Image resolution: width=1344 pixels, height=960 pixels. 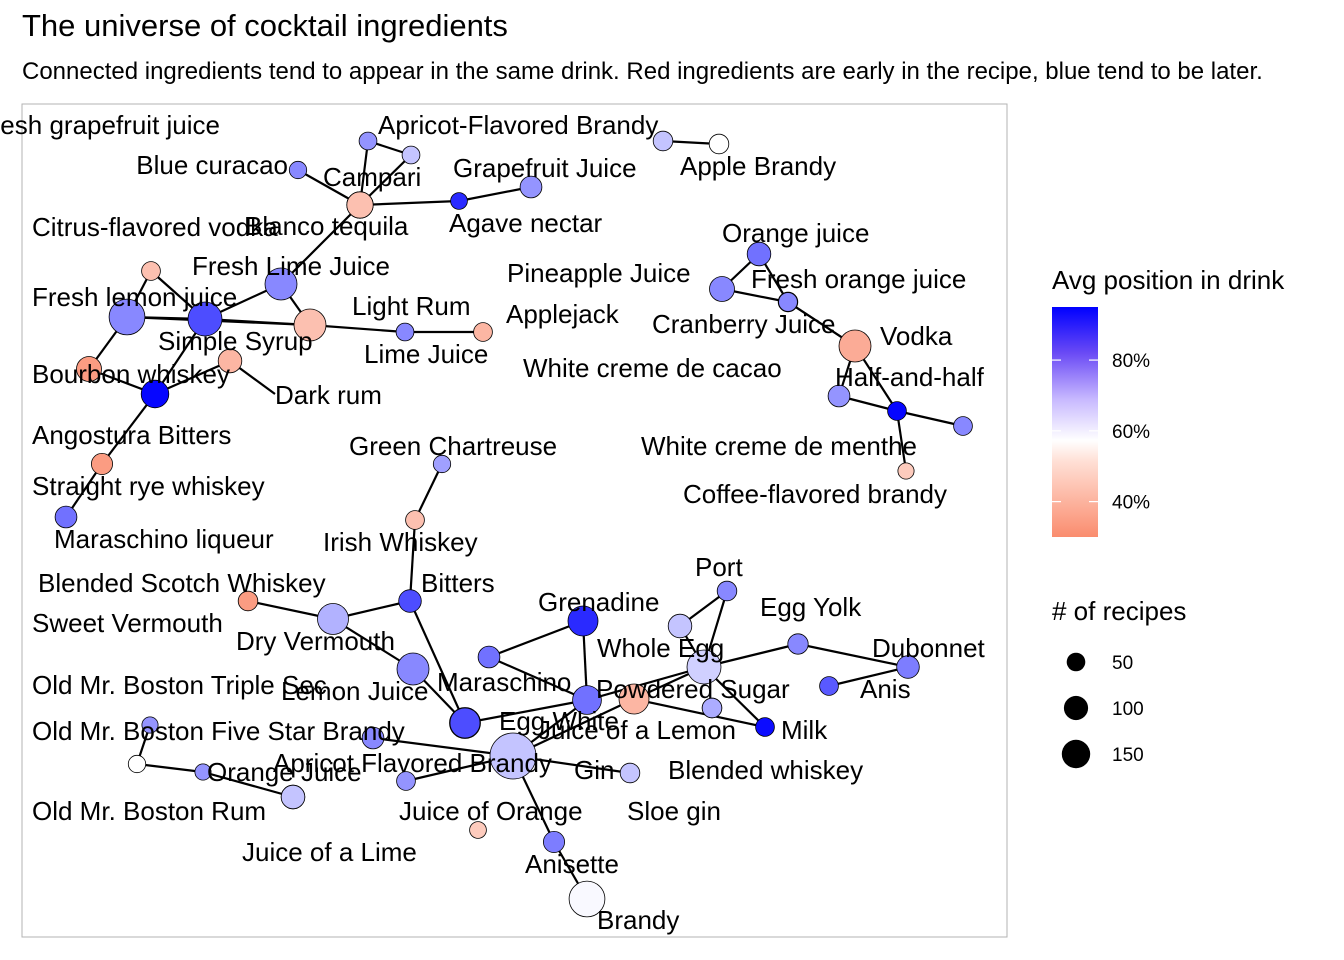 What do you see at coordinates (779, 446) in the screenshot?
I see `label-white-creme-de-menthe: White creme de menthe` at bounding box center [779, 446].